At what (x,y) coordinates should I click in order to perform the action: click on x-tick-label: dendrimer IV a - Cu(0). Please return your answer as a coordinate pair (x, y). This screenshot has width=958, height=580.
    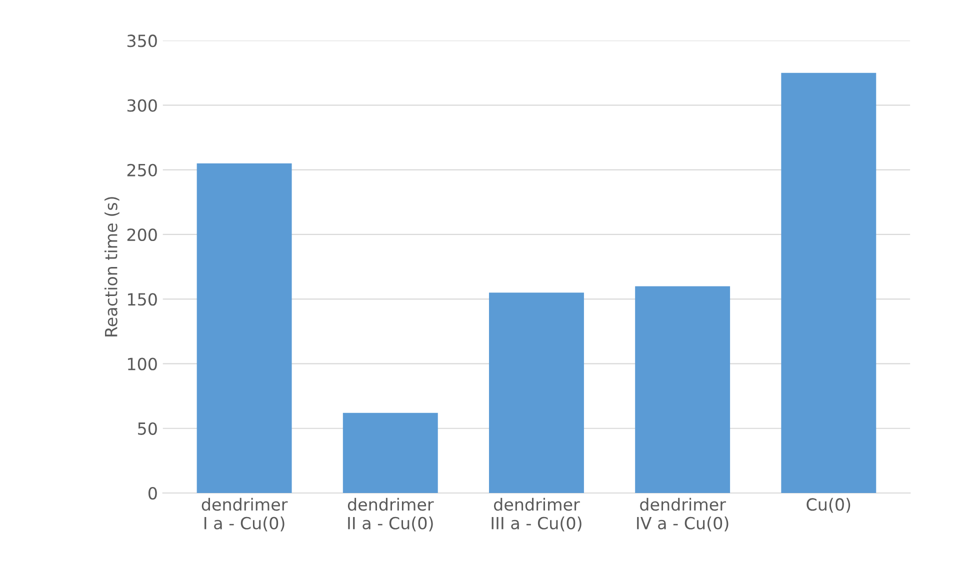
    Looking at the image, I should click on (682, 515).